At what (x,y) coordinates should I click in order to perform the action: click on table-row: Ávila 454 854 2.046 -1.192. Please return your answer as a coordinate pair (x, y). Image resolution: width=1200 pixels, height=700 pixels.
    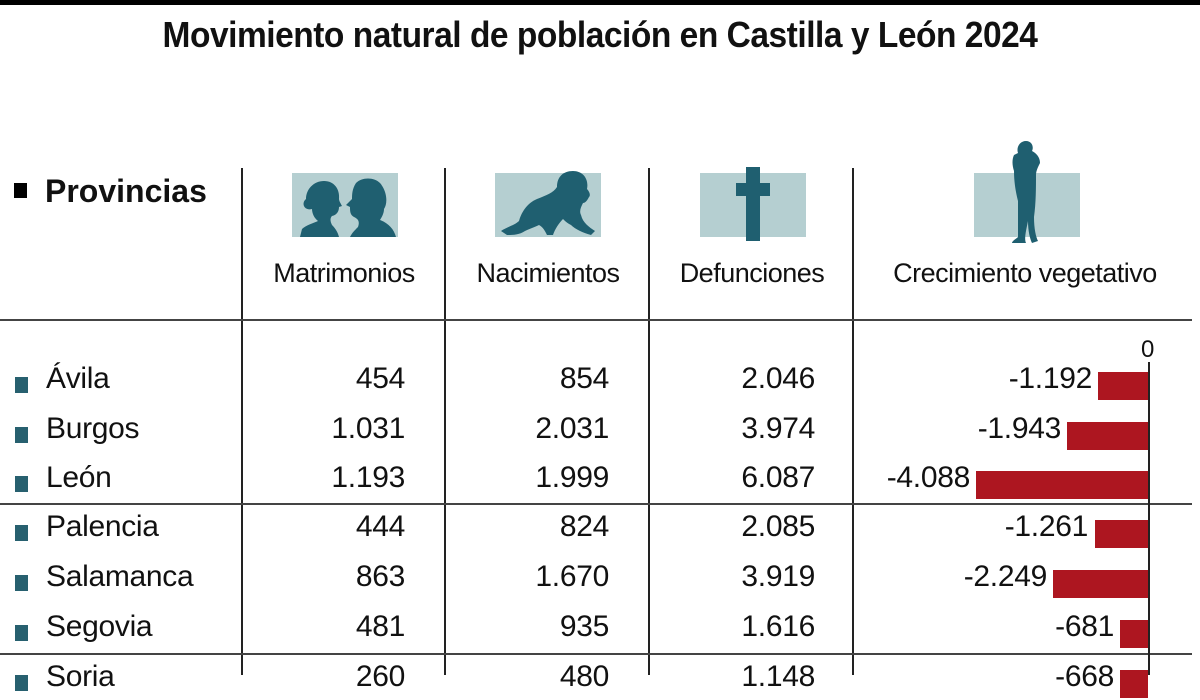
    Looking at the image, I should click on (600, 382).